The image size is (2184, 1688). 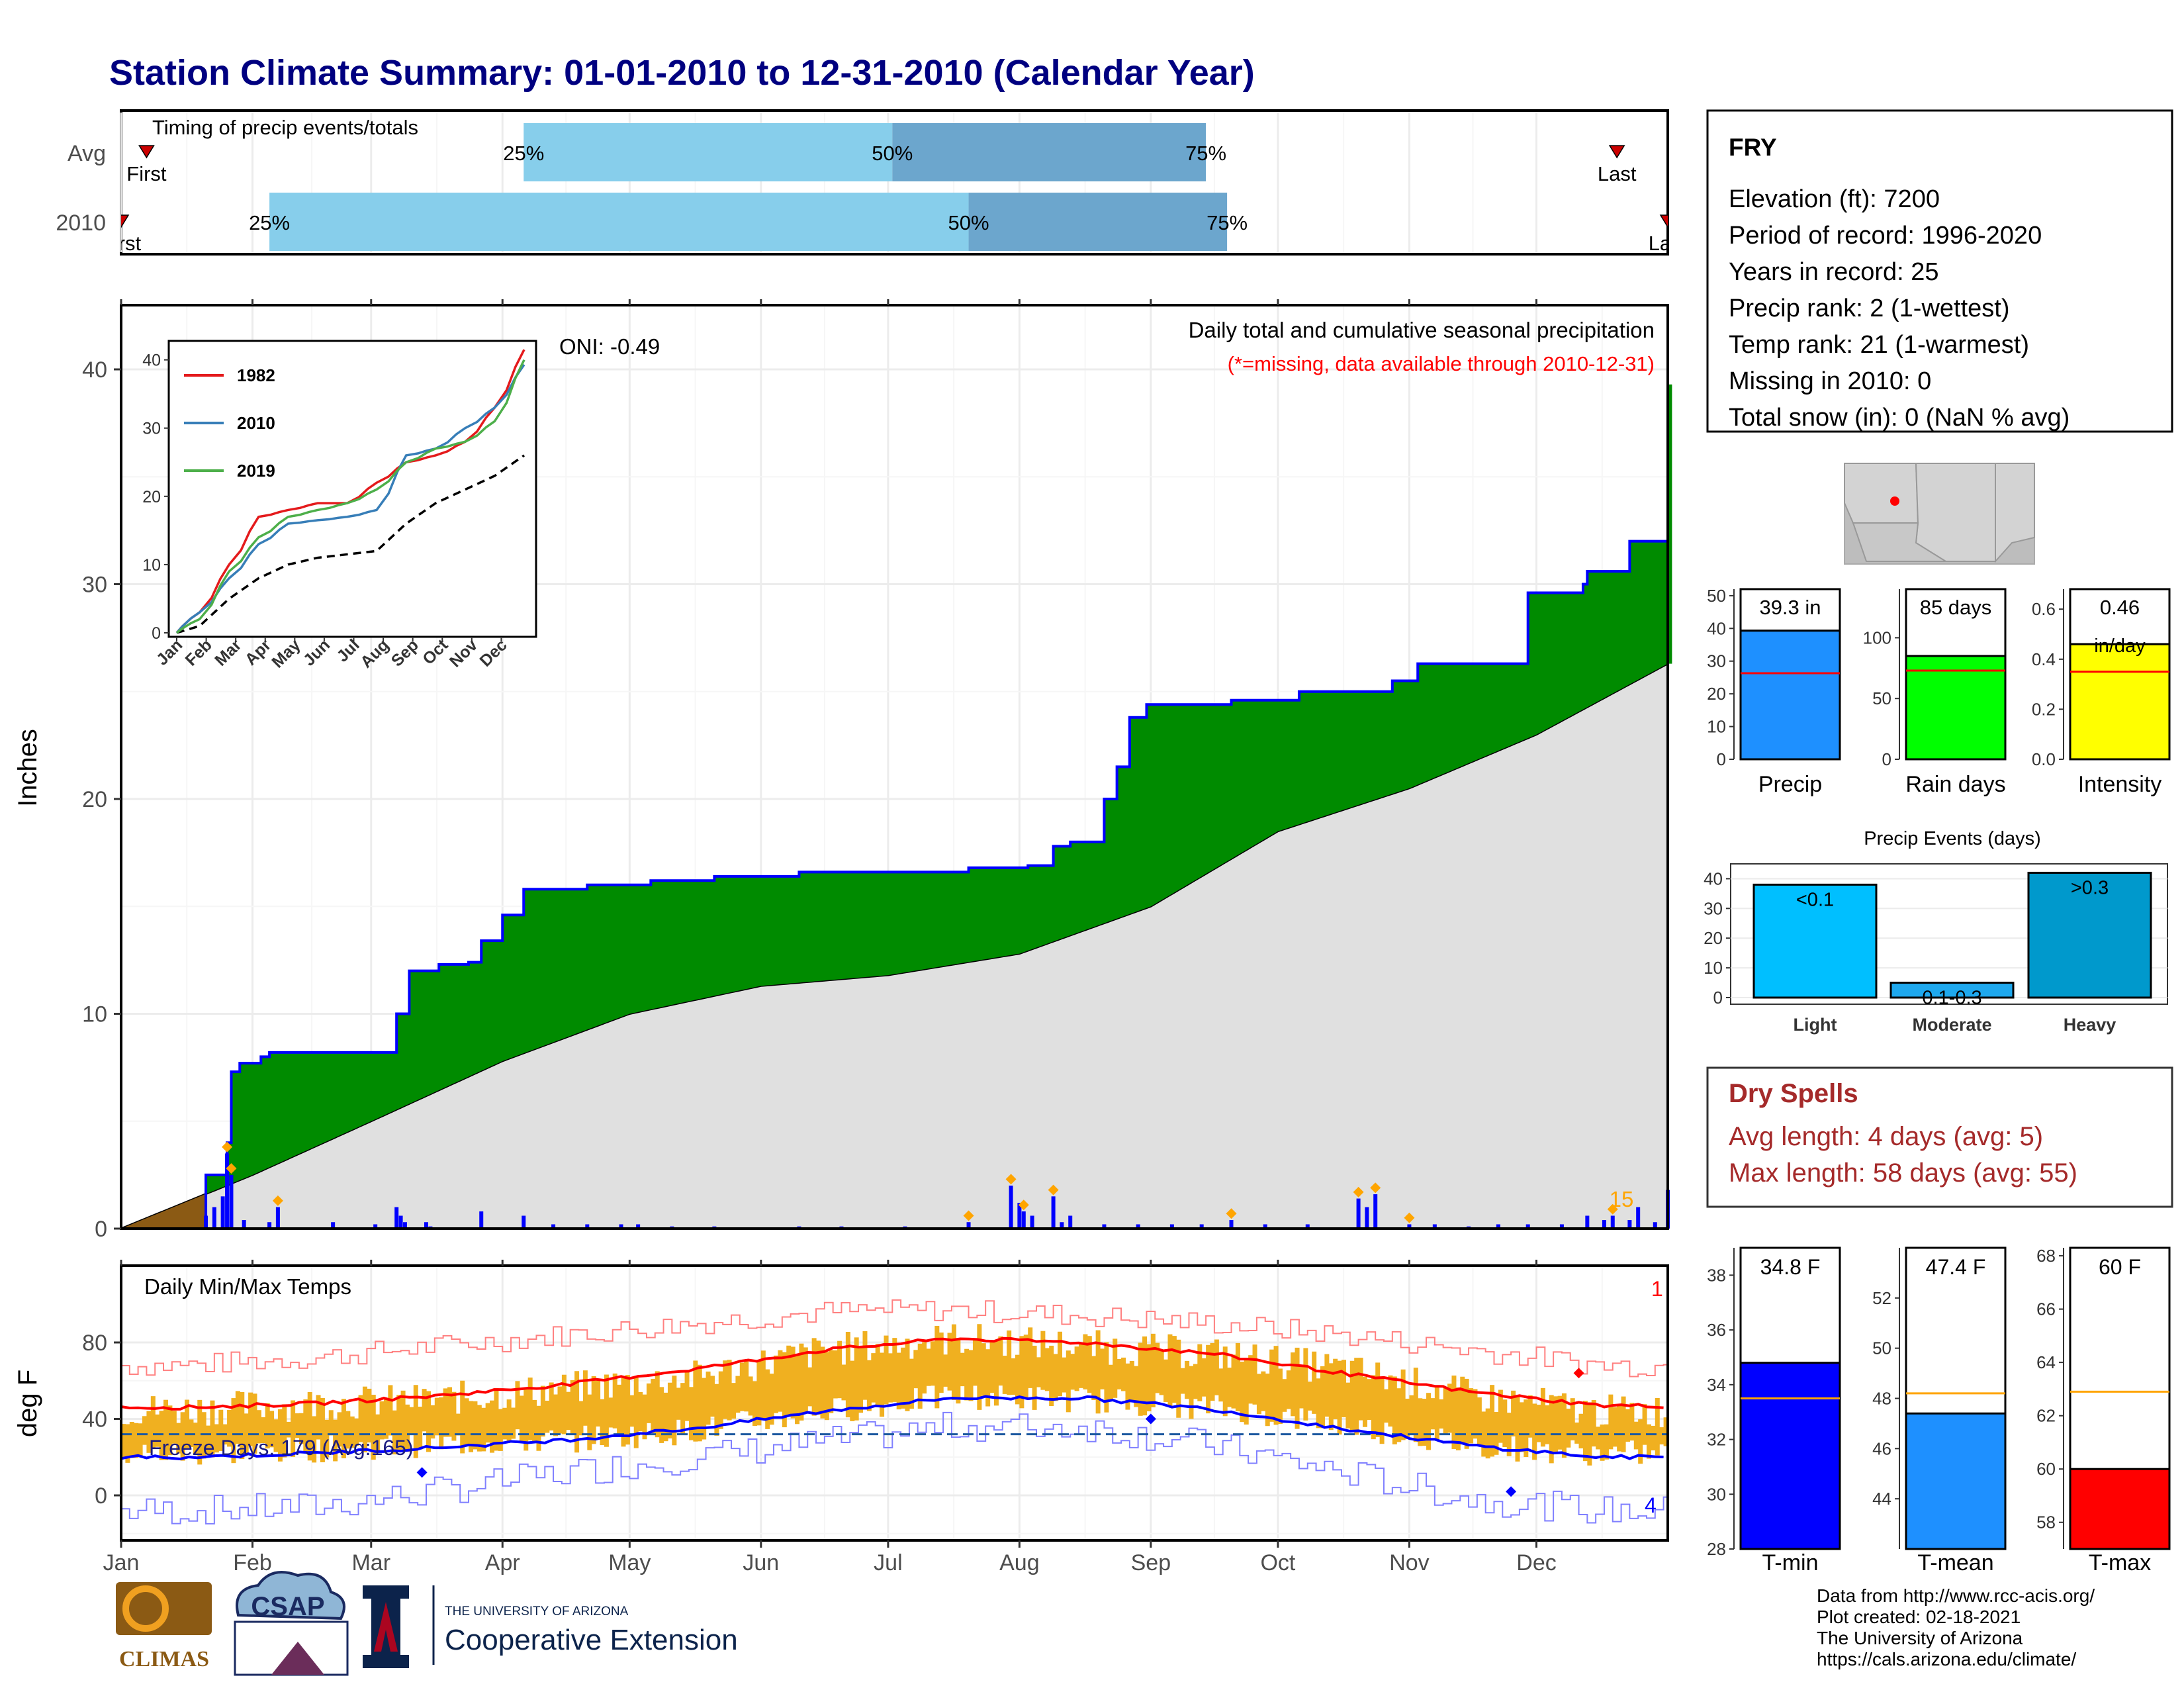 What do you see at coordinates (28, 768) in the screenshot?
I see `precip-y-label: Inches` at bounding box center [28, 768].